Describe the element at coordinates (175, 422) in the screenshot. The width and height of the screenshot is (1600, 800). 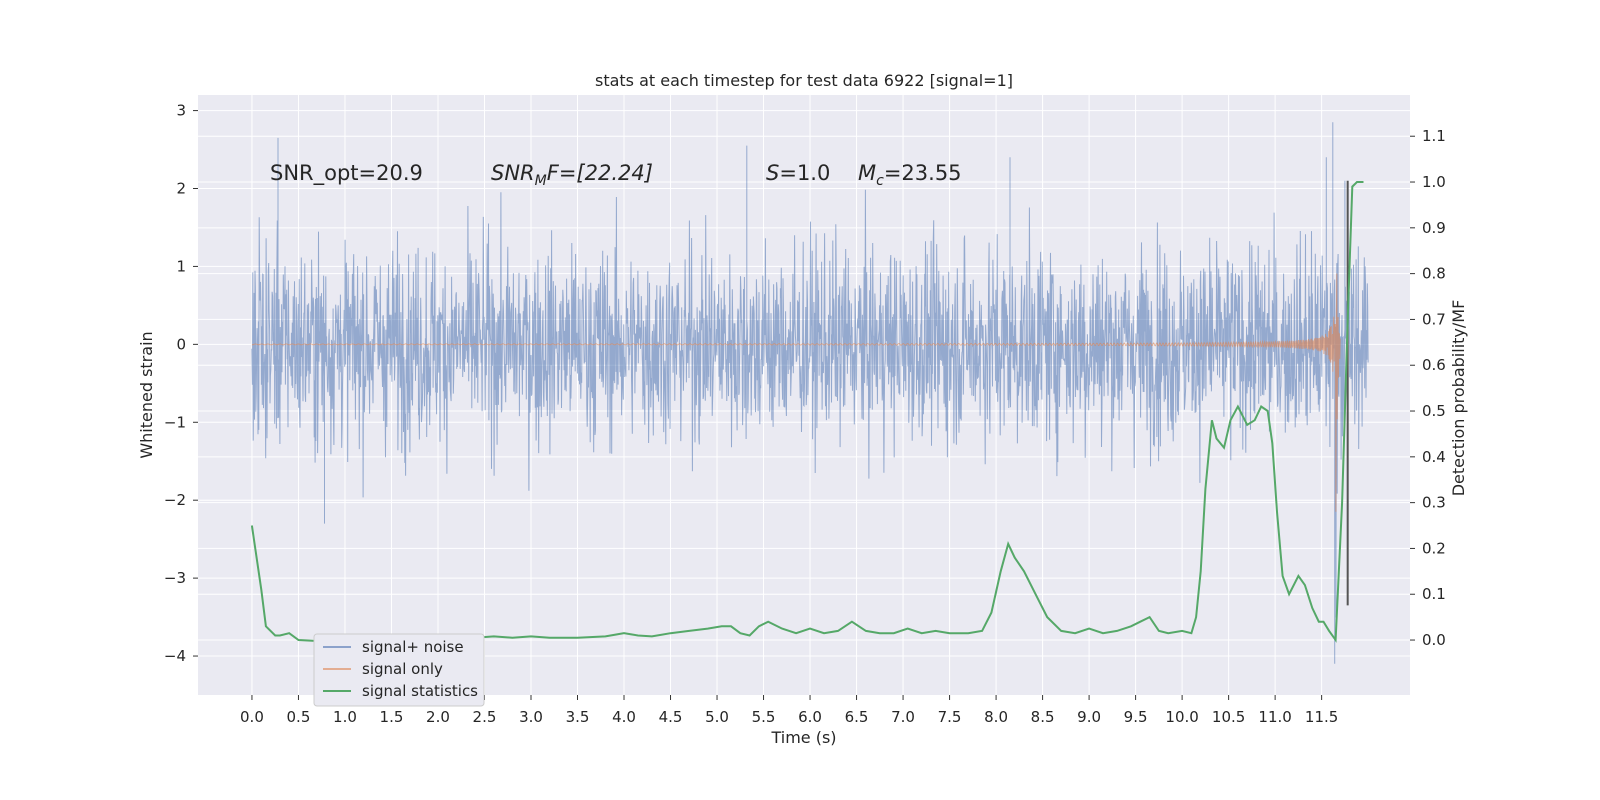
I see `y-left-tick-label: −1` at that location.